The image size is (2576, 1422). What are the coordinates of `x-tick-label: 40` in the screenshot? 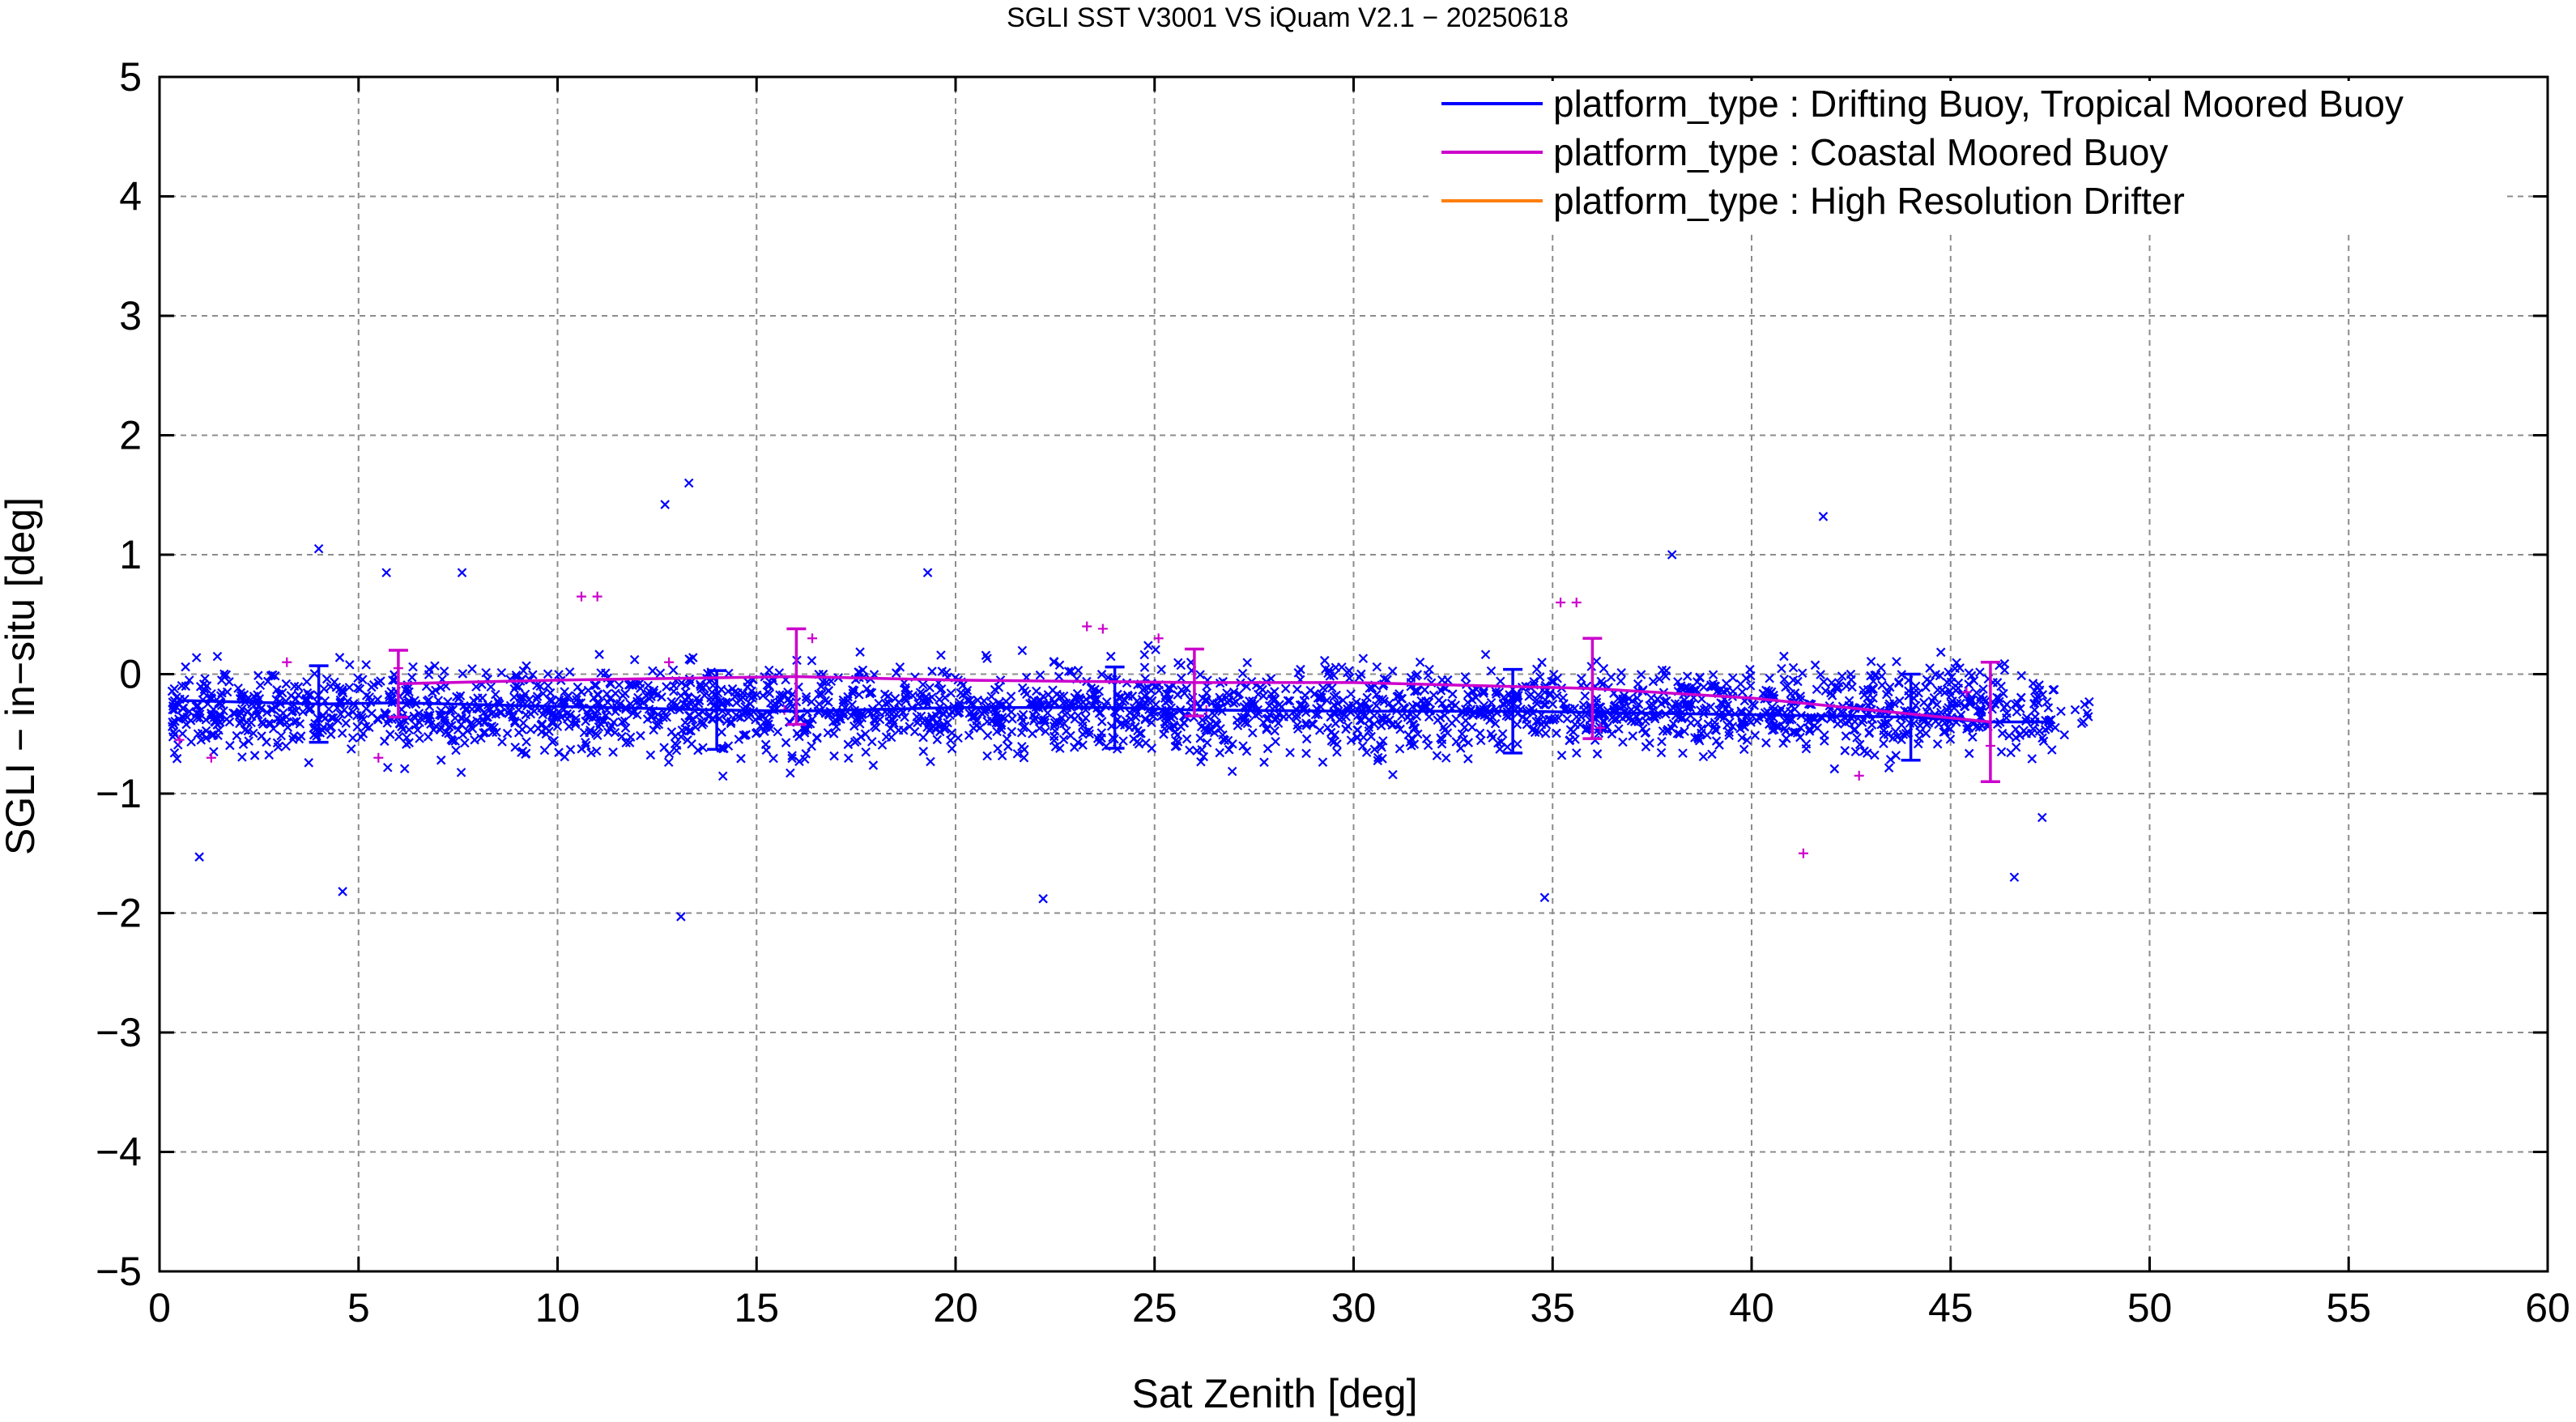 It's located at (1751, 1307).